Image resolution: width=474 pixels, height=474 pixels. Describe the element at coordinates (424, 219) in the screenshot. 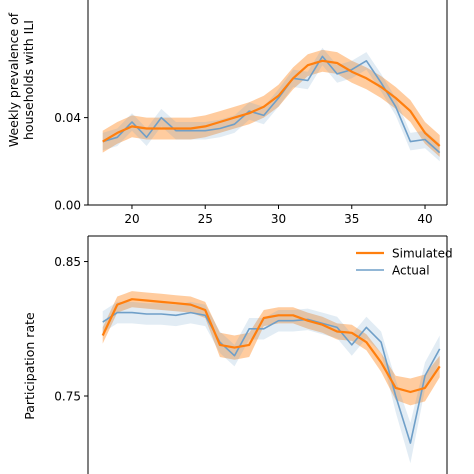

I see `x-tick-label: 40` at that location.